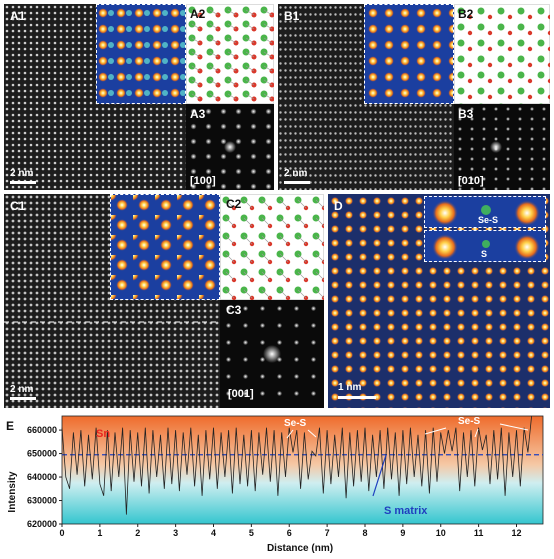 This screenshot has width=554, height=559. I want to click on crystal-b2-svg, so click(502, 55).